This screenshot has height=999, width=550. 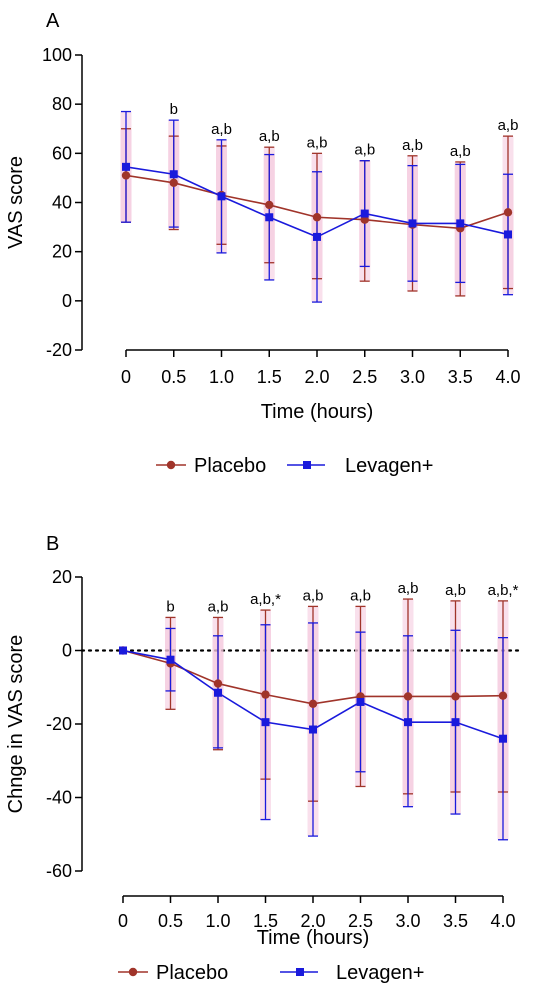 I want to click on panel-letter: B, so click(x=52, y=544).